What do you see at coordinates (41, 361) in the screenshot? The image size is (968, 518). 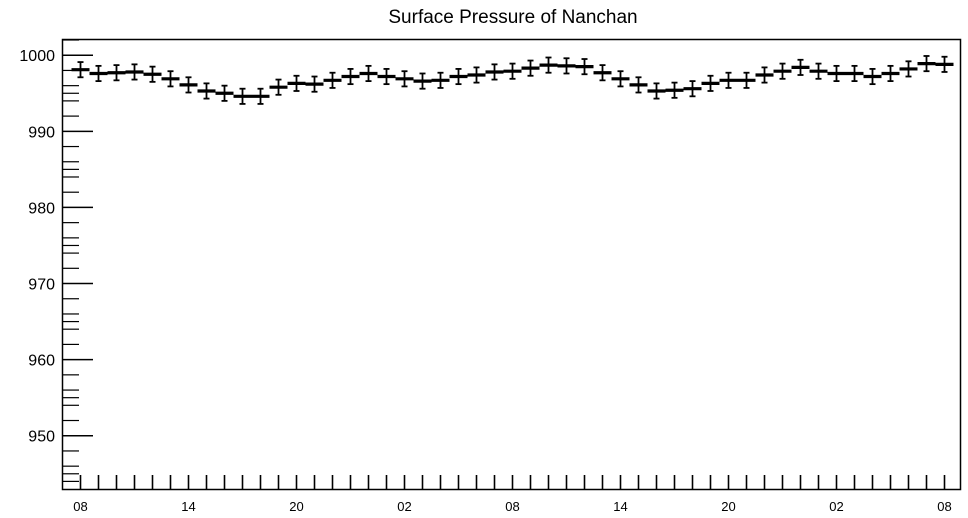 I see `y-tick-label: 960` at bounding box center [41, 361].